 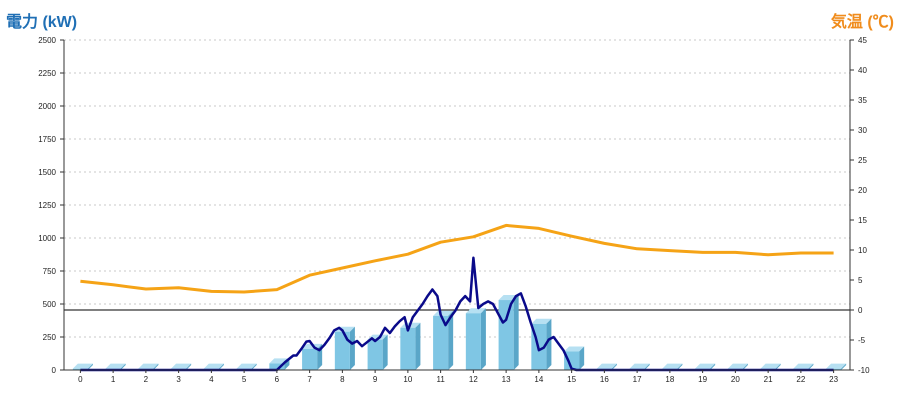 I want to click on x-tick-label: 7, so click(x=309, y=379).